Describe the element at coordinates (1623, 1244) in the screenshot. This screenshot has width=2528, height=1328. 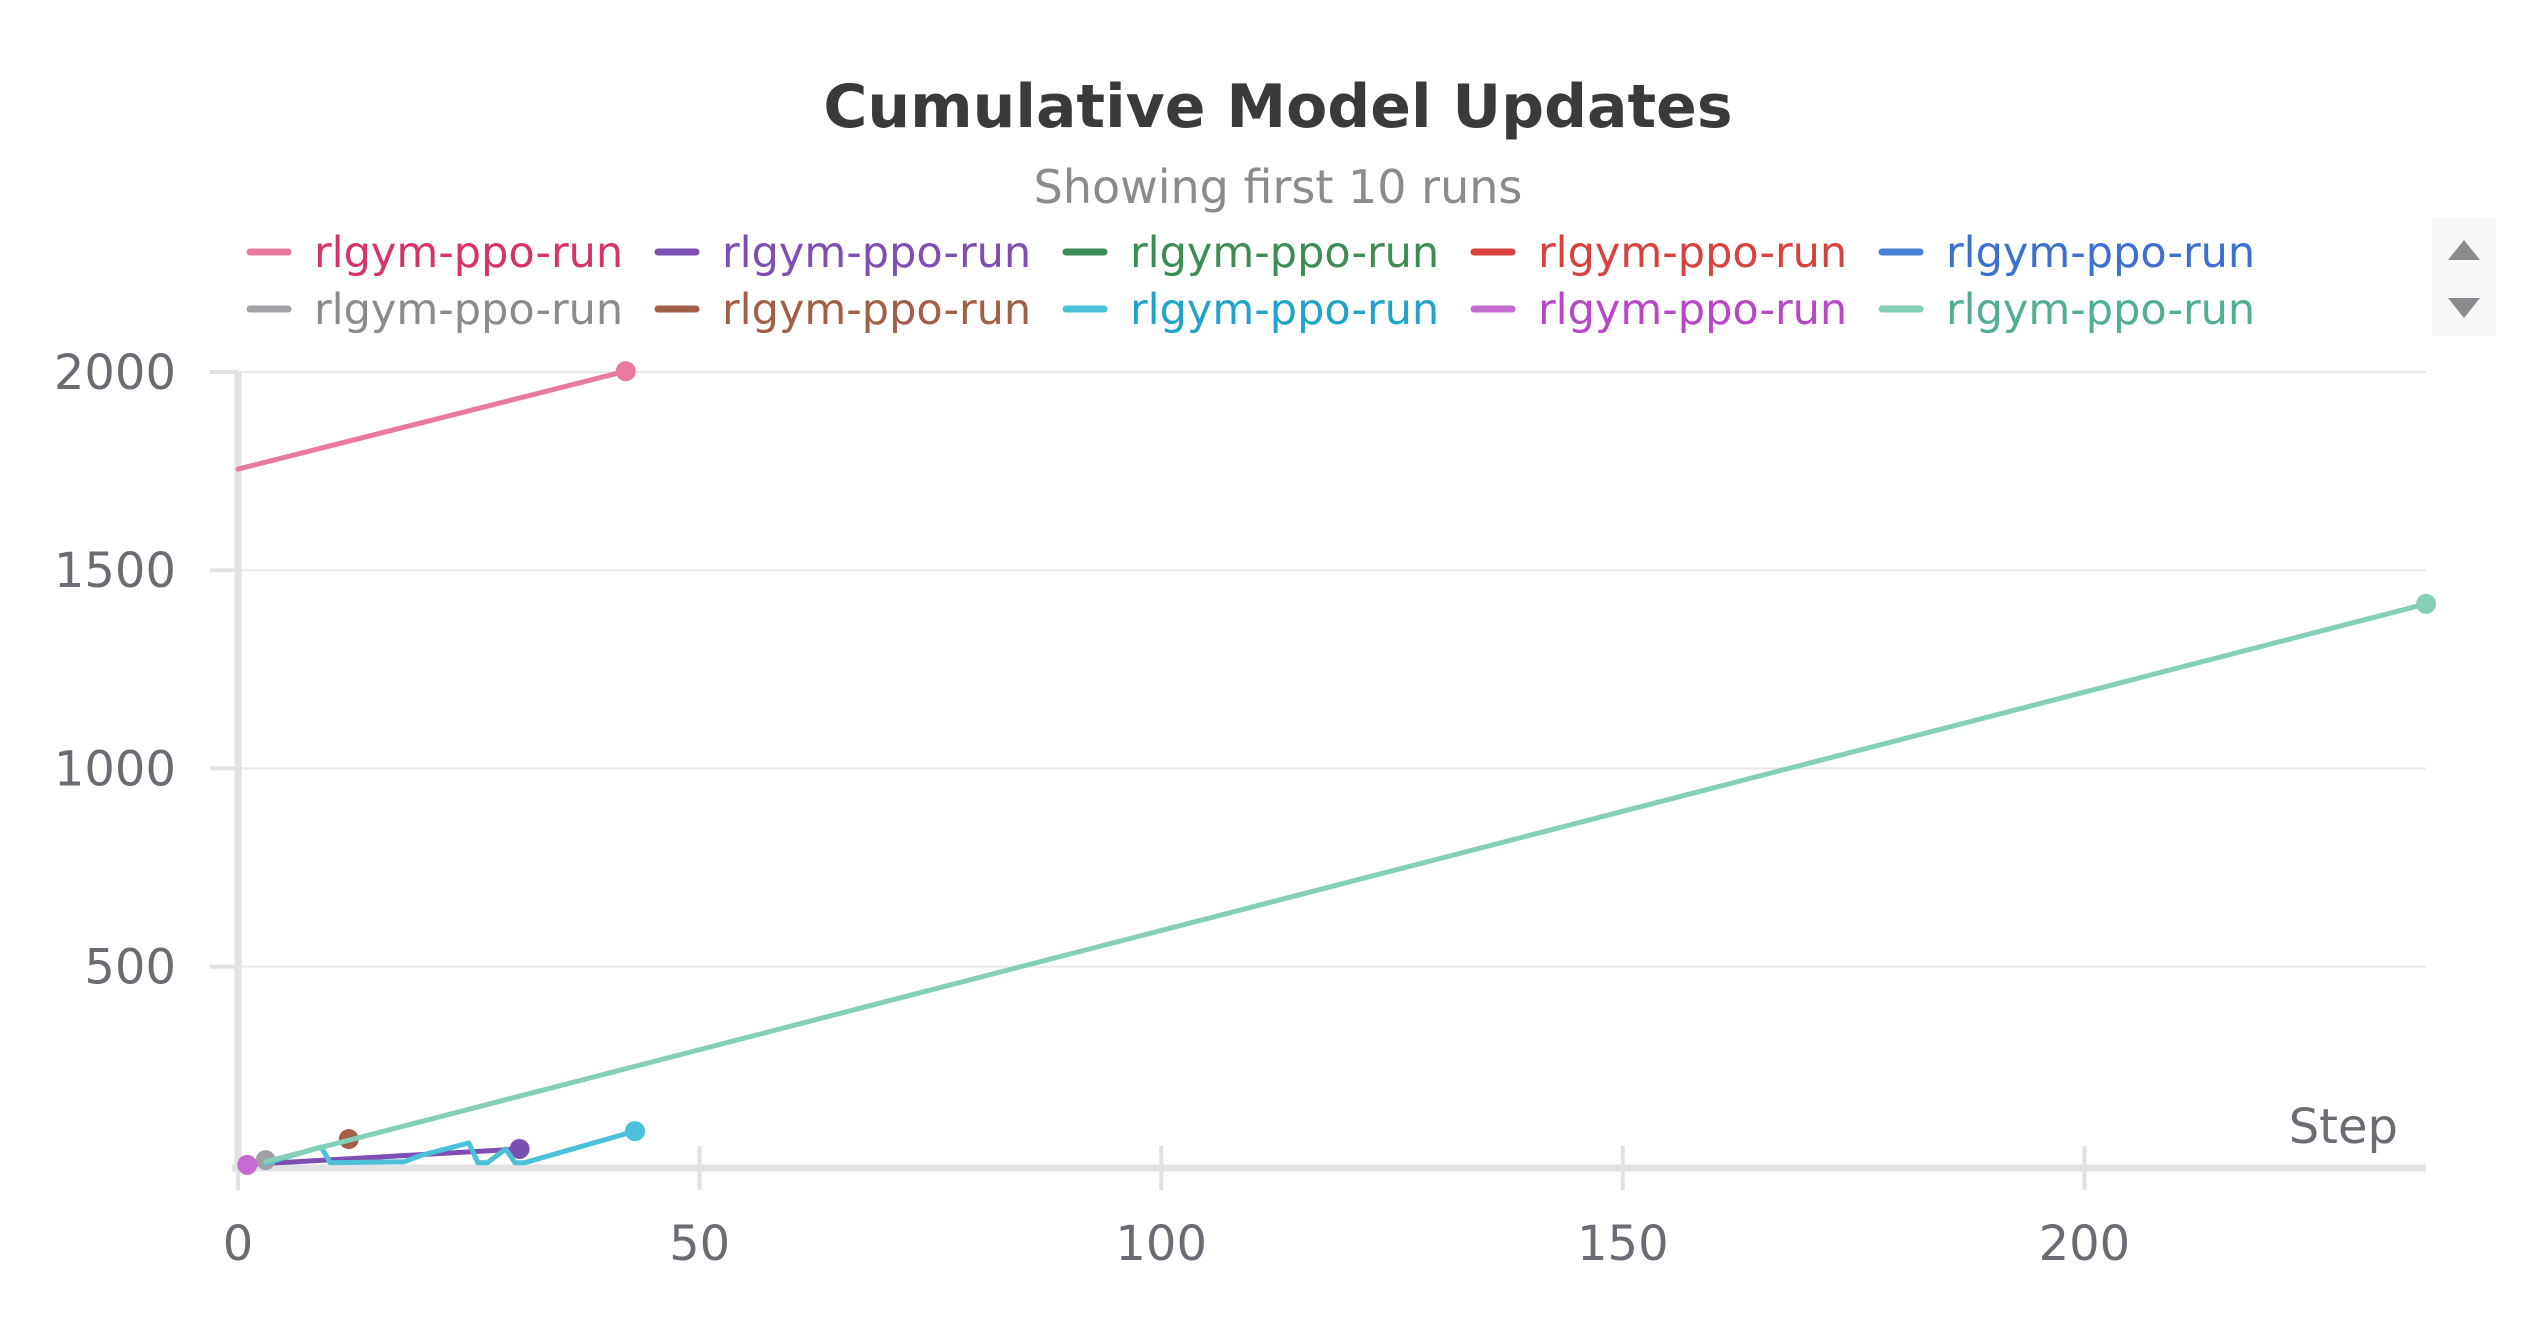
I see `x-tick-label: 150` at that location.